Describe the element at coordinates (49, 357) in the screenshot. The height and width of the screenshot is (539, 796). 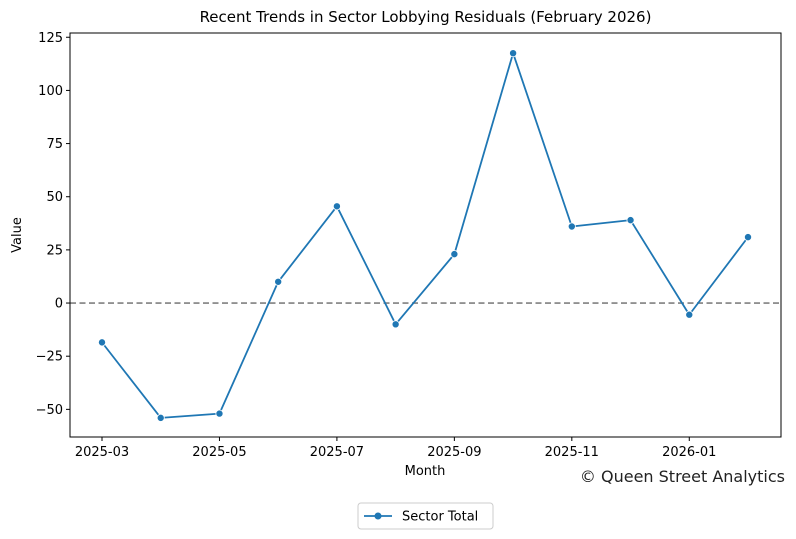
I see `y-tick-label: −25` at that location.